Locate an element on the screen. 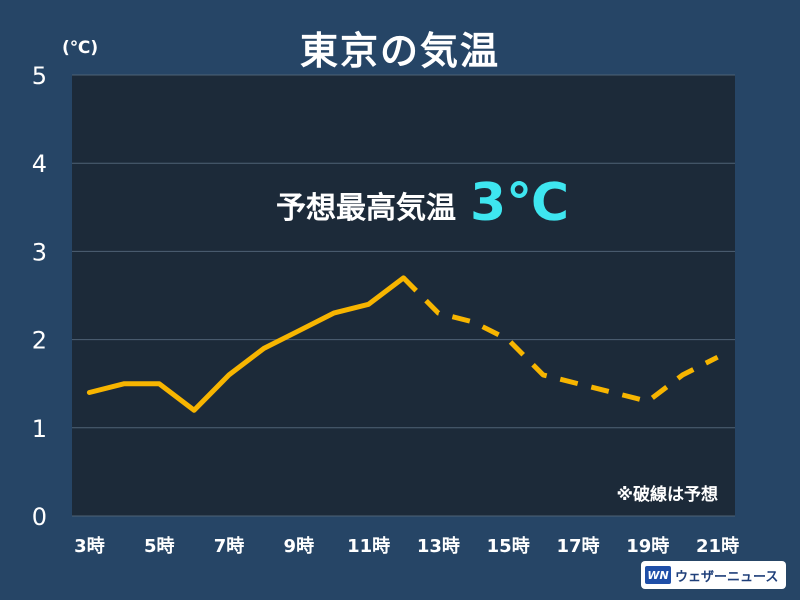  y-tick-label: 5 is located at coordinates (39, 76).